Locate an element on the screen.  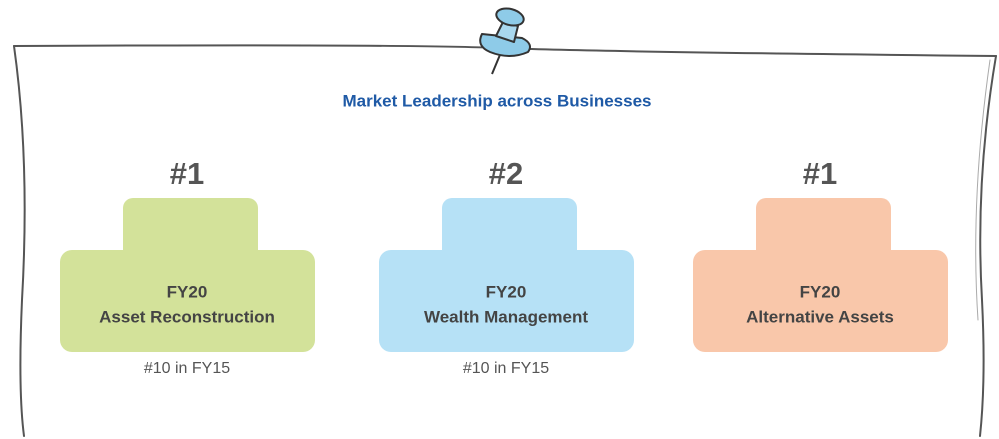
paper-right-edge is located at coordinates (988, 246).